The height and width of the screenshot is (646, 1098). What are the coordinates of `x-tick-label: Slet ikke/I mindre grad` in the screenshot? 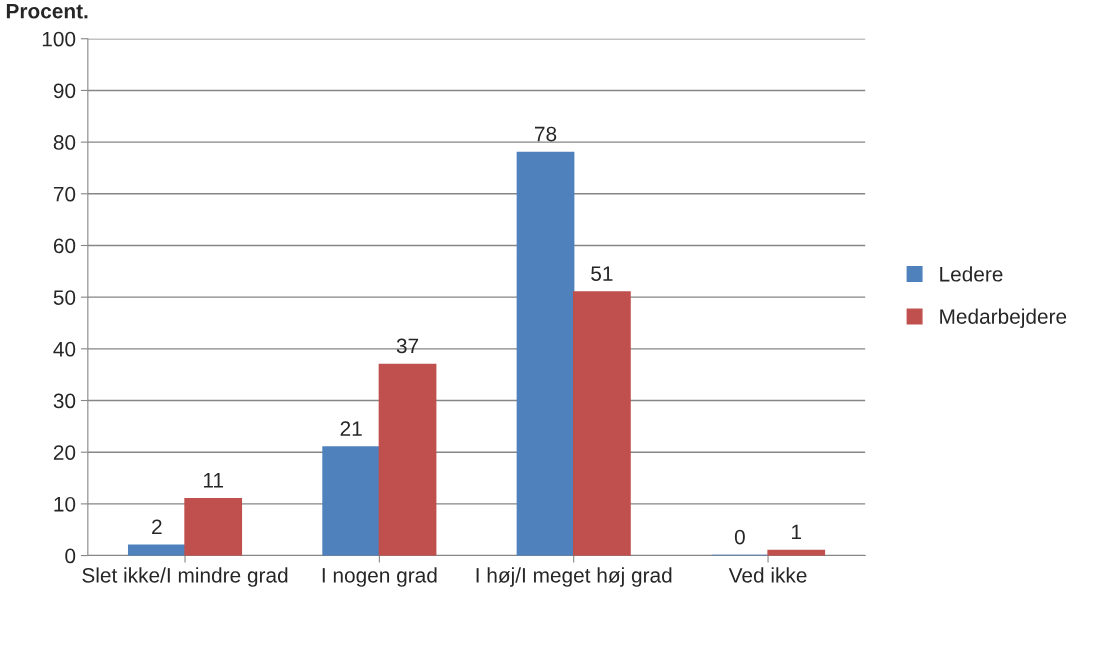 It's located at (185, 577).